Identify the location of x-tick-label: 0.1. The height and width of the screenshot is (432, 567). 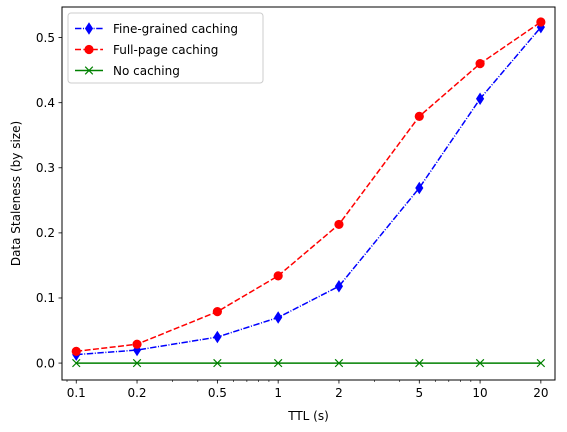
(76, 393).